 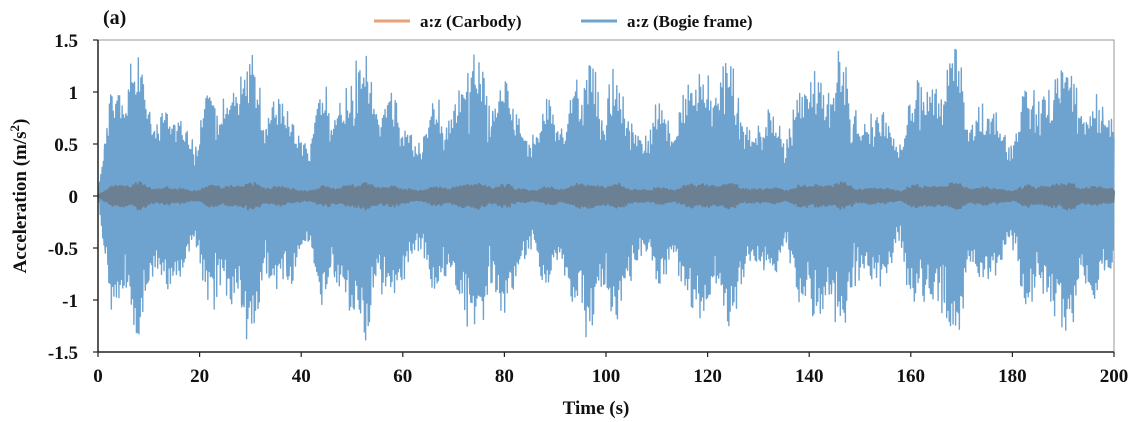 I want to click on x-tick-label: 60, so click(x=402, y=376).